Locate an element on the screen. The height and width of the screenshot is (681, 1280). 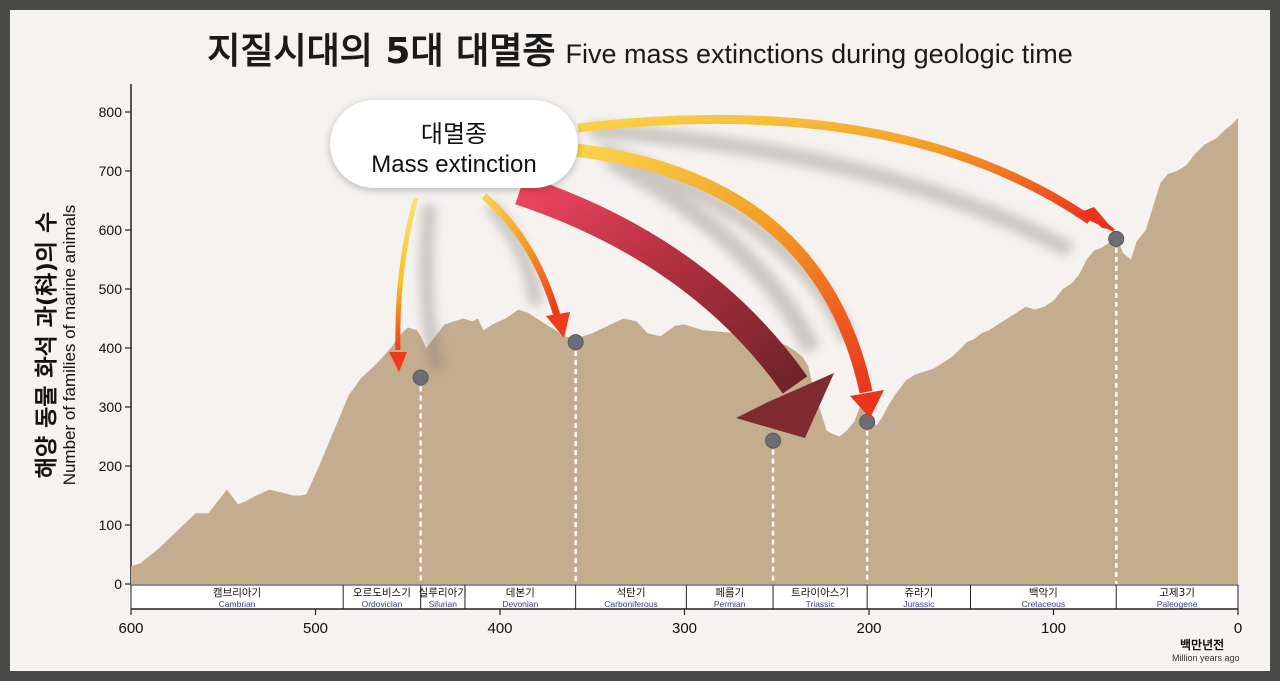
y-tick-label: 500 is located at coordinates (111, 289).